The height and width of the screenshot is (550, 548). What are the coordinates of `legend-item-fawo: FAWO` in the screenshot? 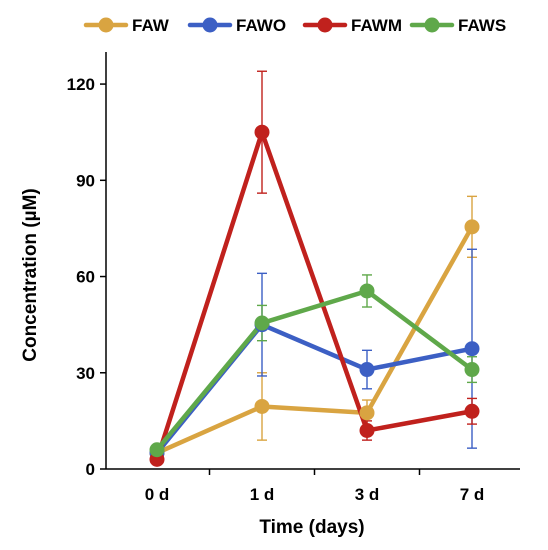 It's located at (236, 25).